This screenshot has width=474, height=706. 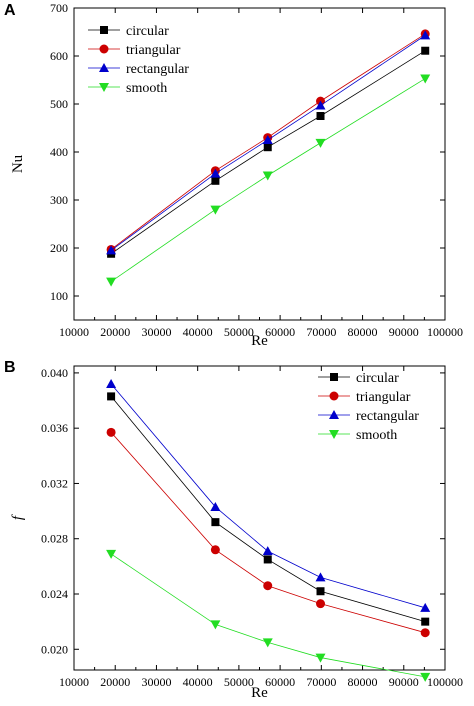 I want to click on y-axis-label: f, so click(x=18, y=517).